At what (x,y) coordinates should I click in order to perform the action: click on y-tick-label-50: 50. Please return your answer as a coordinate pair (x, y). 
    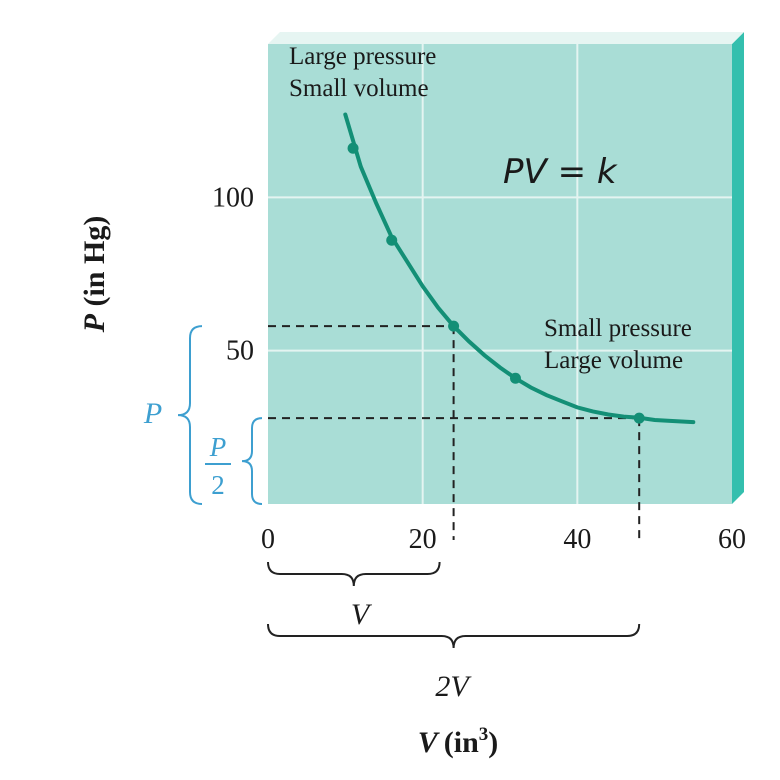
    Looking at the image, I should click on (240, 351).